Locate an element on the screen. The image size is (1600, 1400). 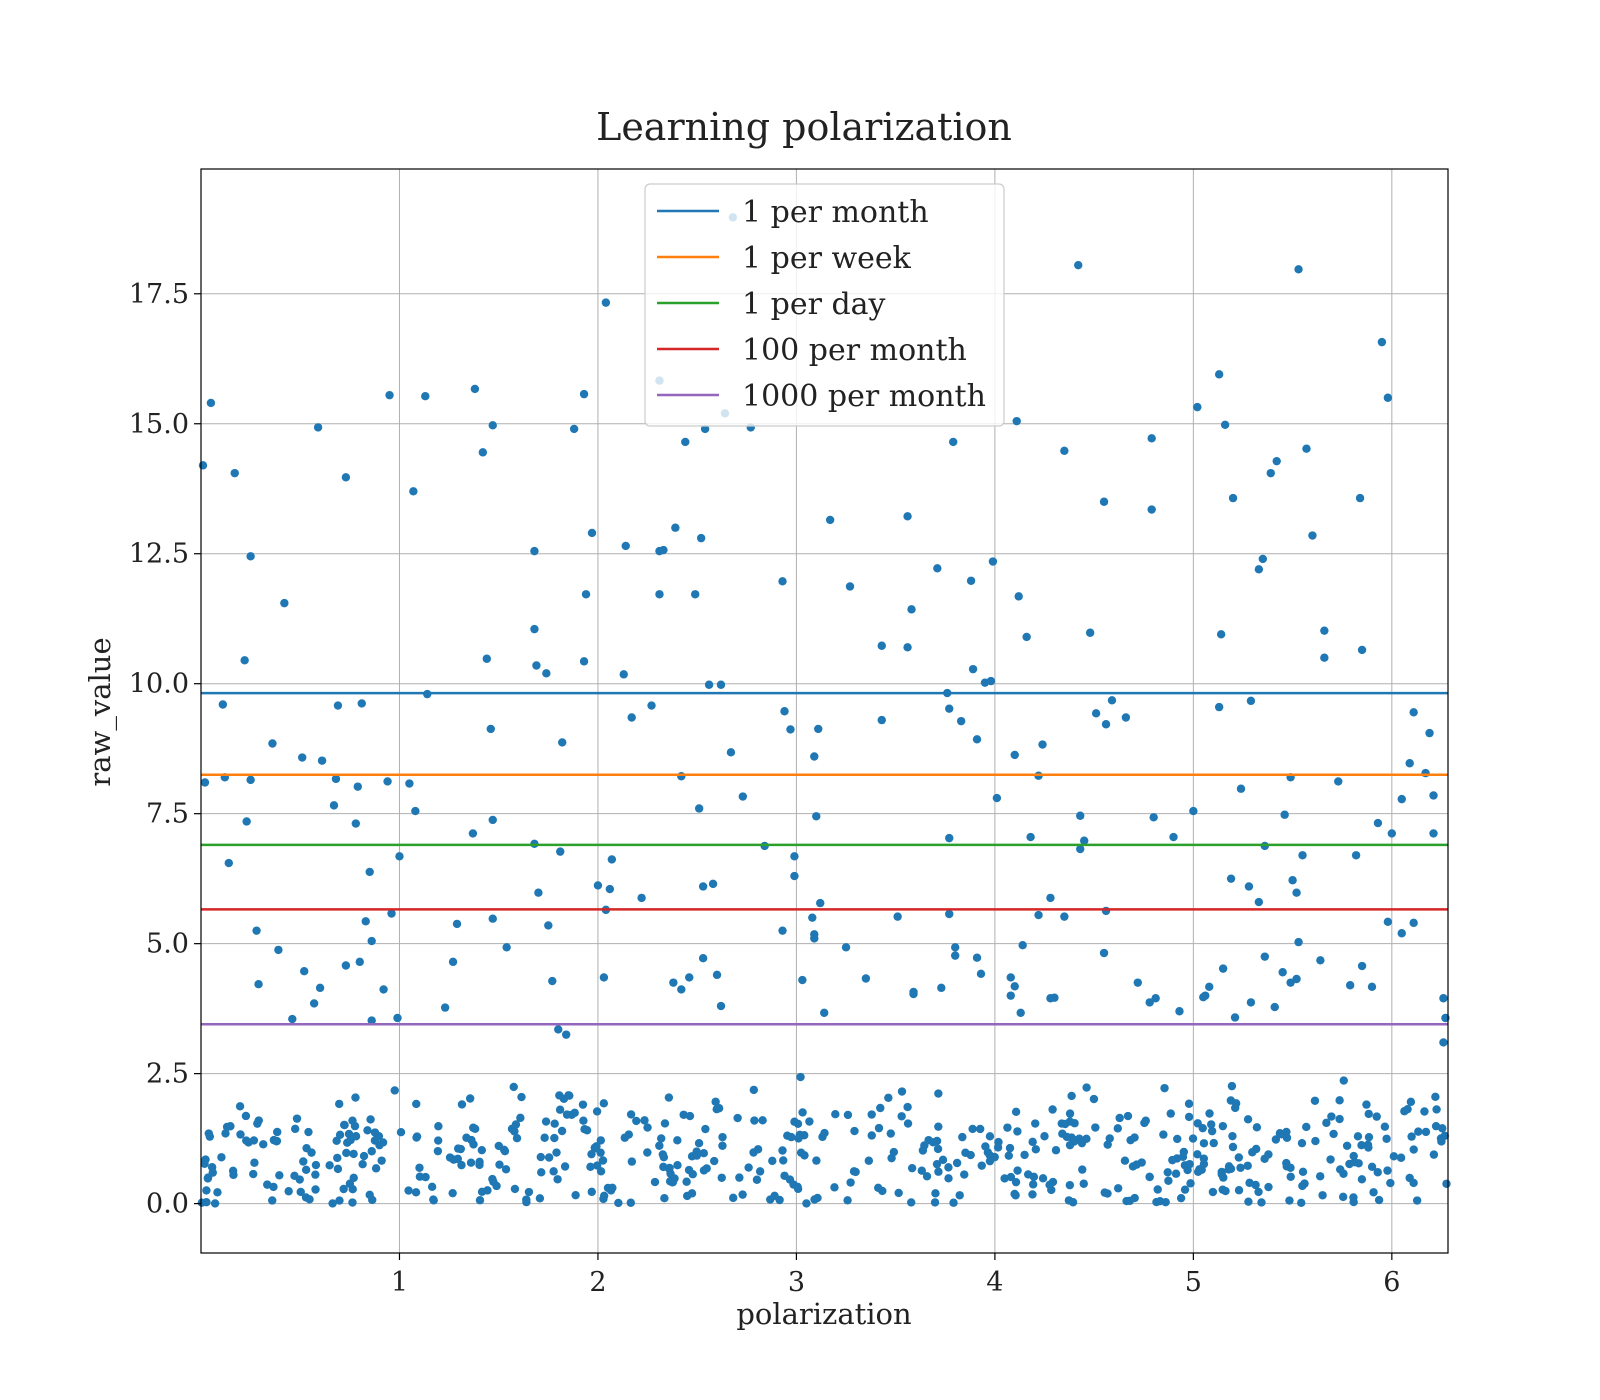
x-tick-label: 4 is located at coordinates (994, 1282).